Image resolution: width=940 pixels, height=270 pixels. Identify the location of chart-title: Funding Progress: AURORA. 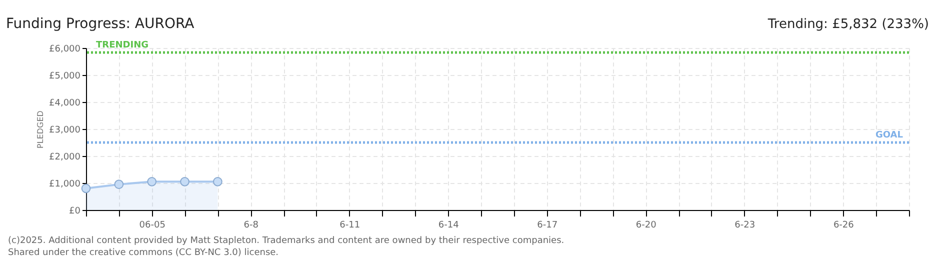
(100, 24).